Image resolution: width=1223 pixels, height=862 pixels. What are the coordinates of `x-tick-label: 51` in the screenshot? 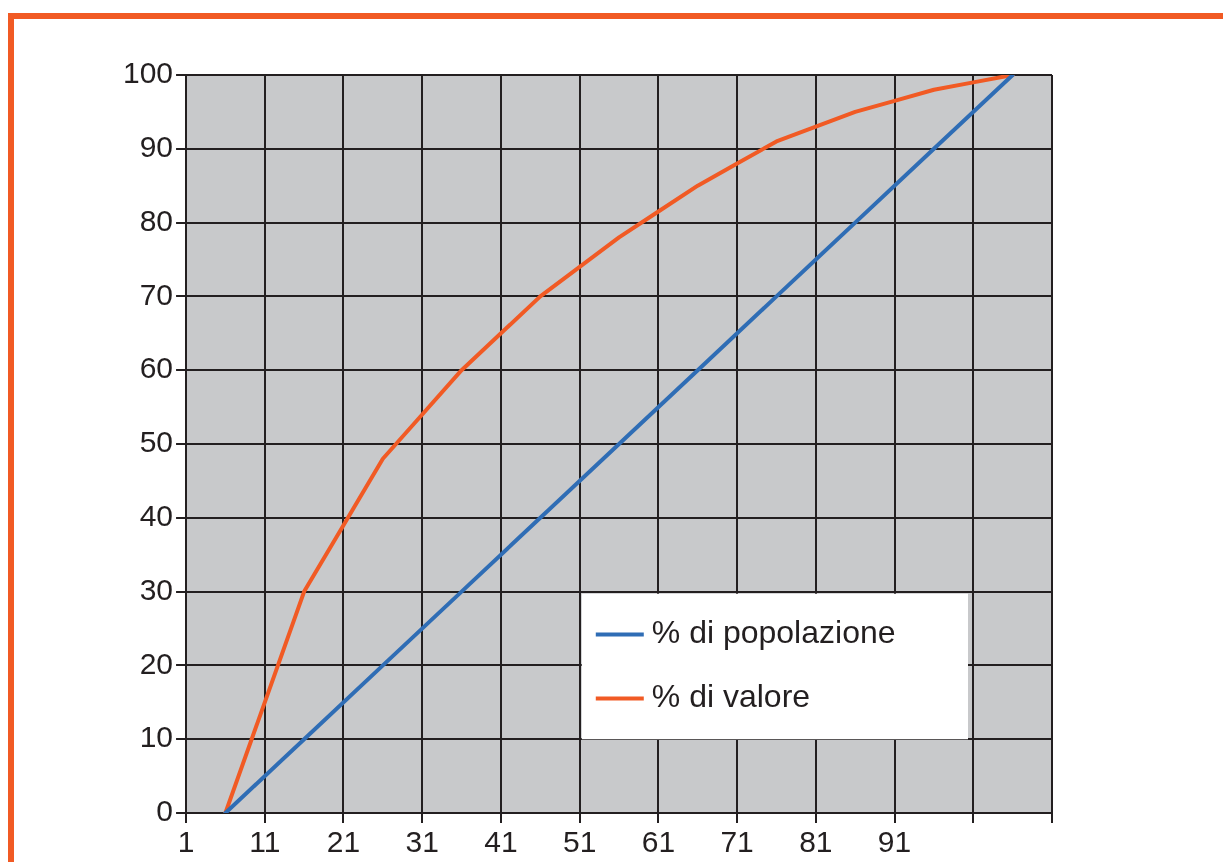 It's located at (579, 842).